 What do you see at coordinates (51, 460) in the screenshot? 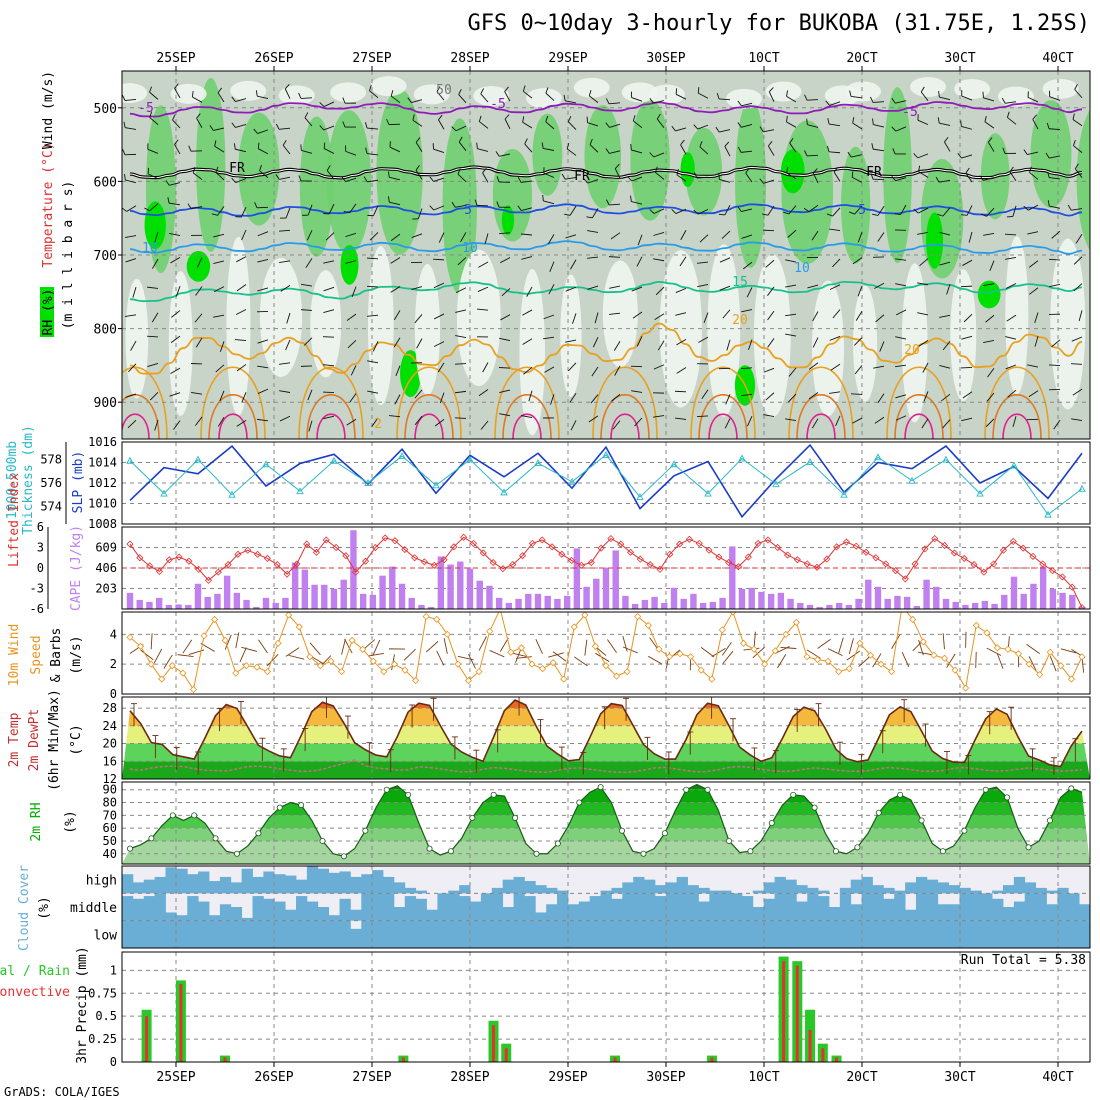
I see `thickness-tick-label: 578` at bounding box center [51, 460].